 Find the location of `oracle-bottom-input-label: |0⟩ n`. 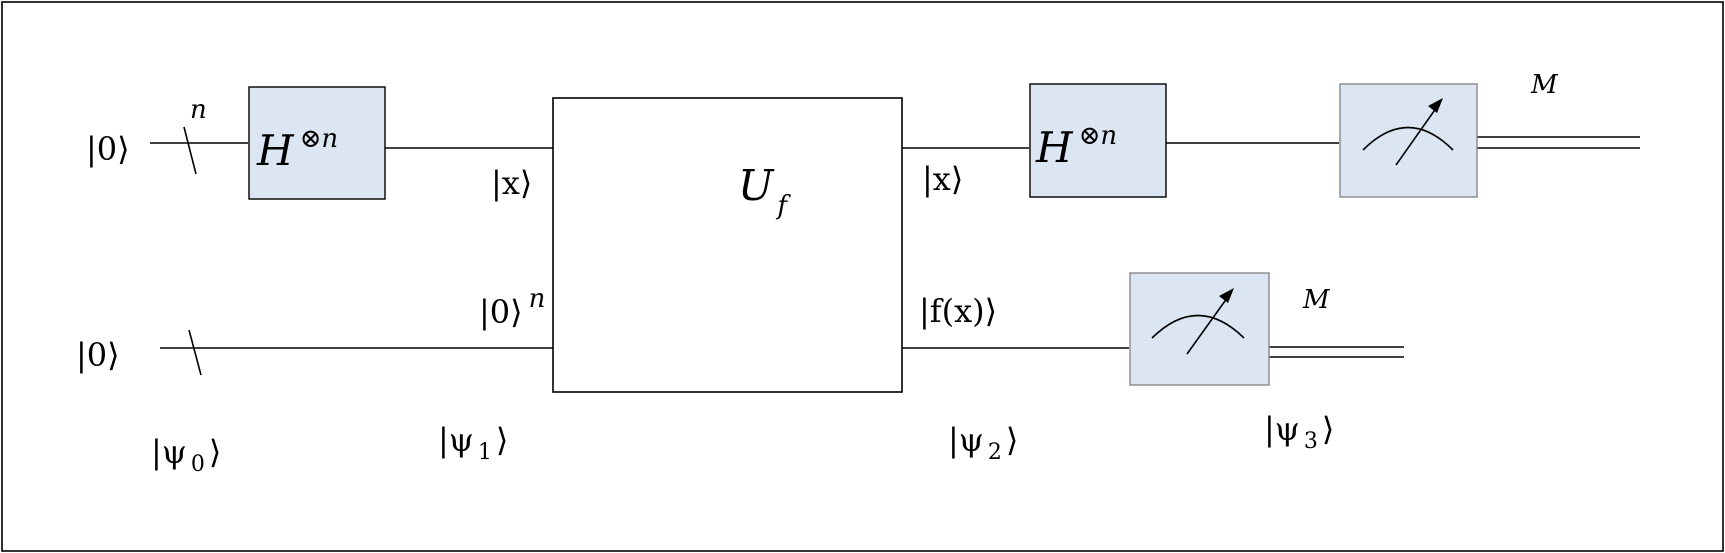

oracle-bottom-input-label: |0⟩ n is located at coordinates (512, 307).